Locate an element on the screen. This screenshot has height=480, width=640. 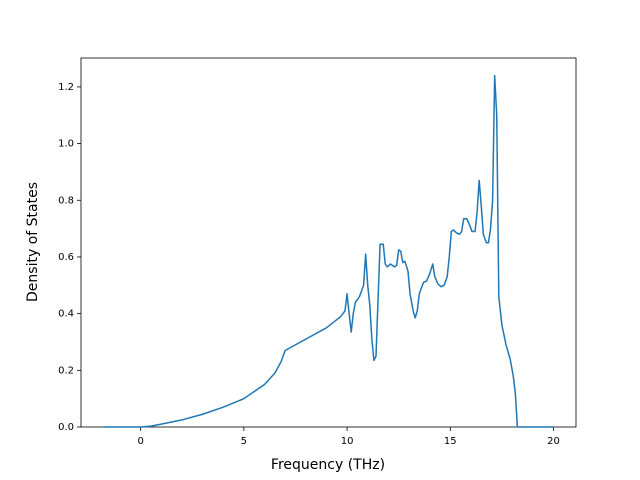
y-tick-label: 0.6 is located at coordinates (66, 257).